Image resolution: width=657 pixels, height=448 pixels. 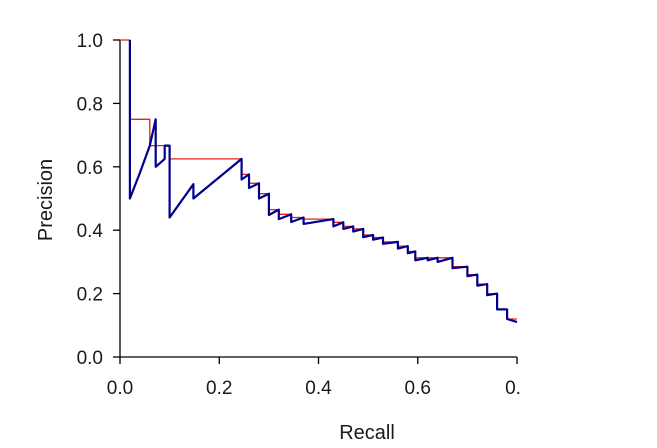 I want to click on y-tick-label: 0.2, so click(x=90, y=295).